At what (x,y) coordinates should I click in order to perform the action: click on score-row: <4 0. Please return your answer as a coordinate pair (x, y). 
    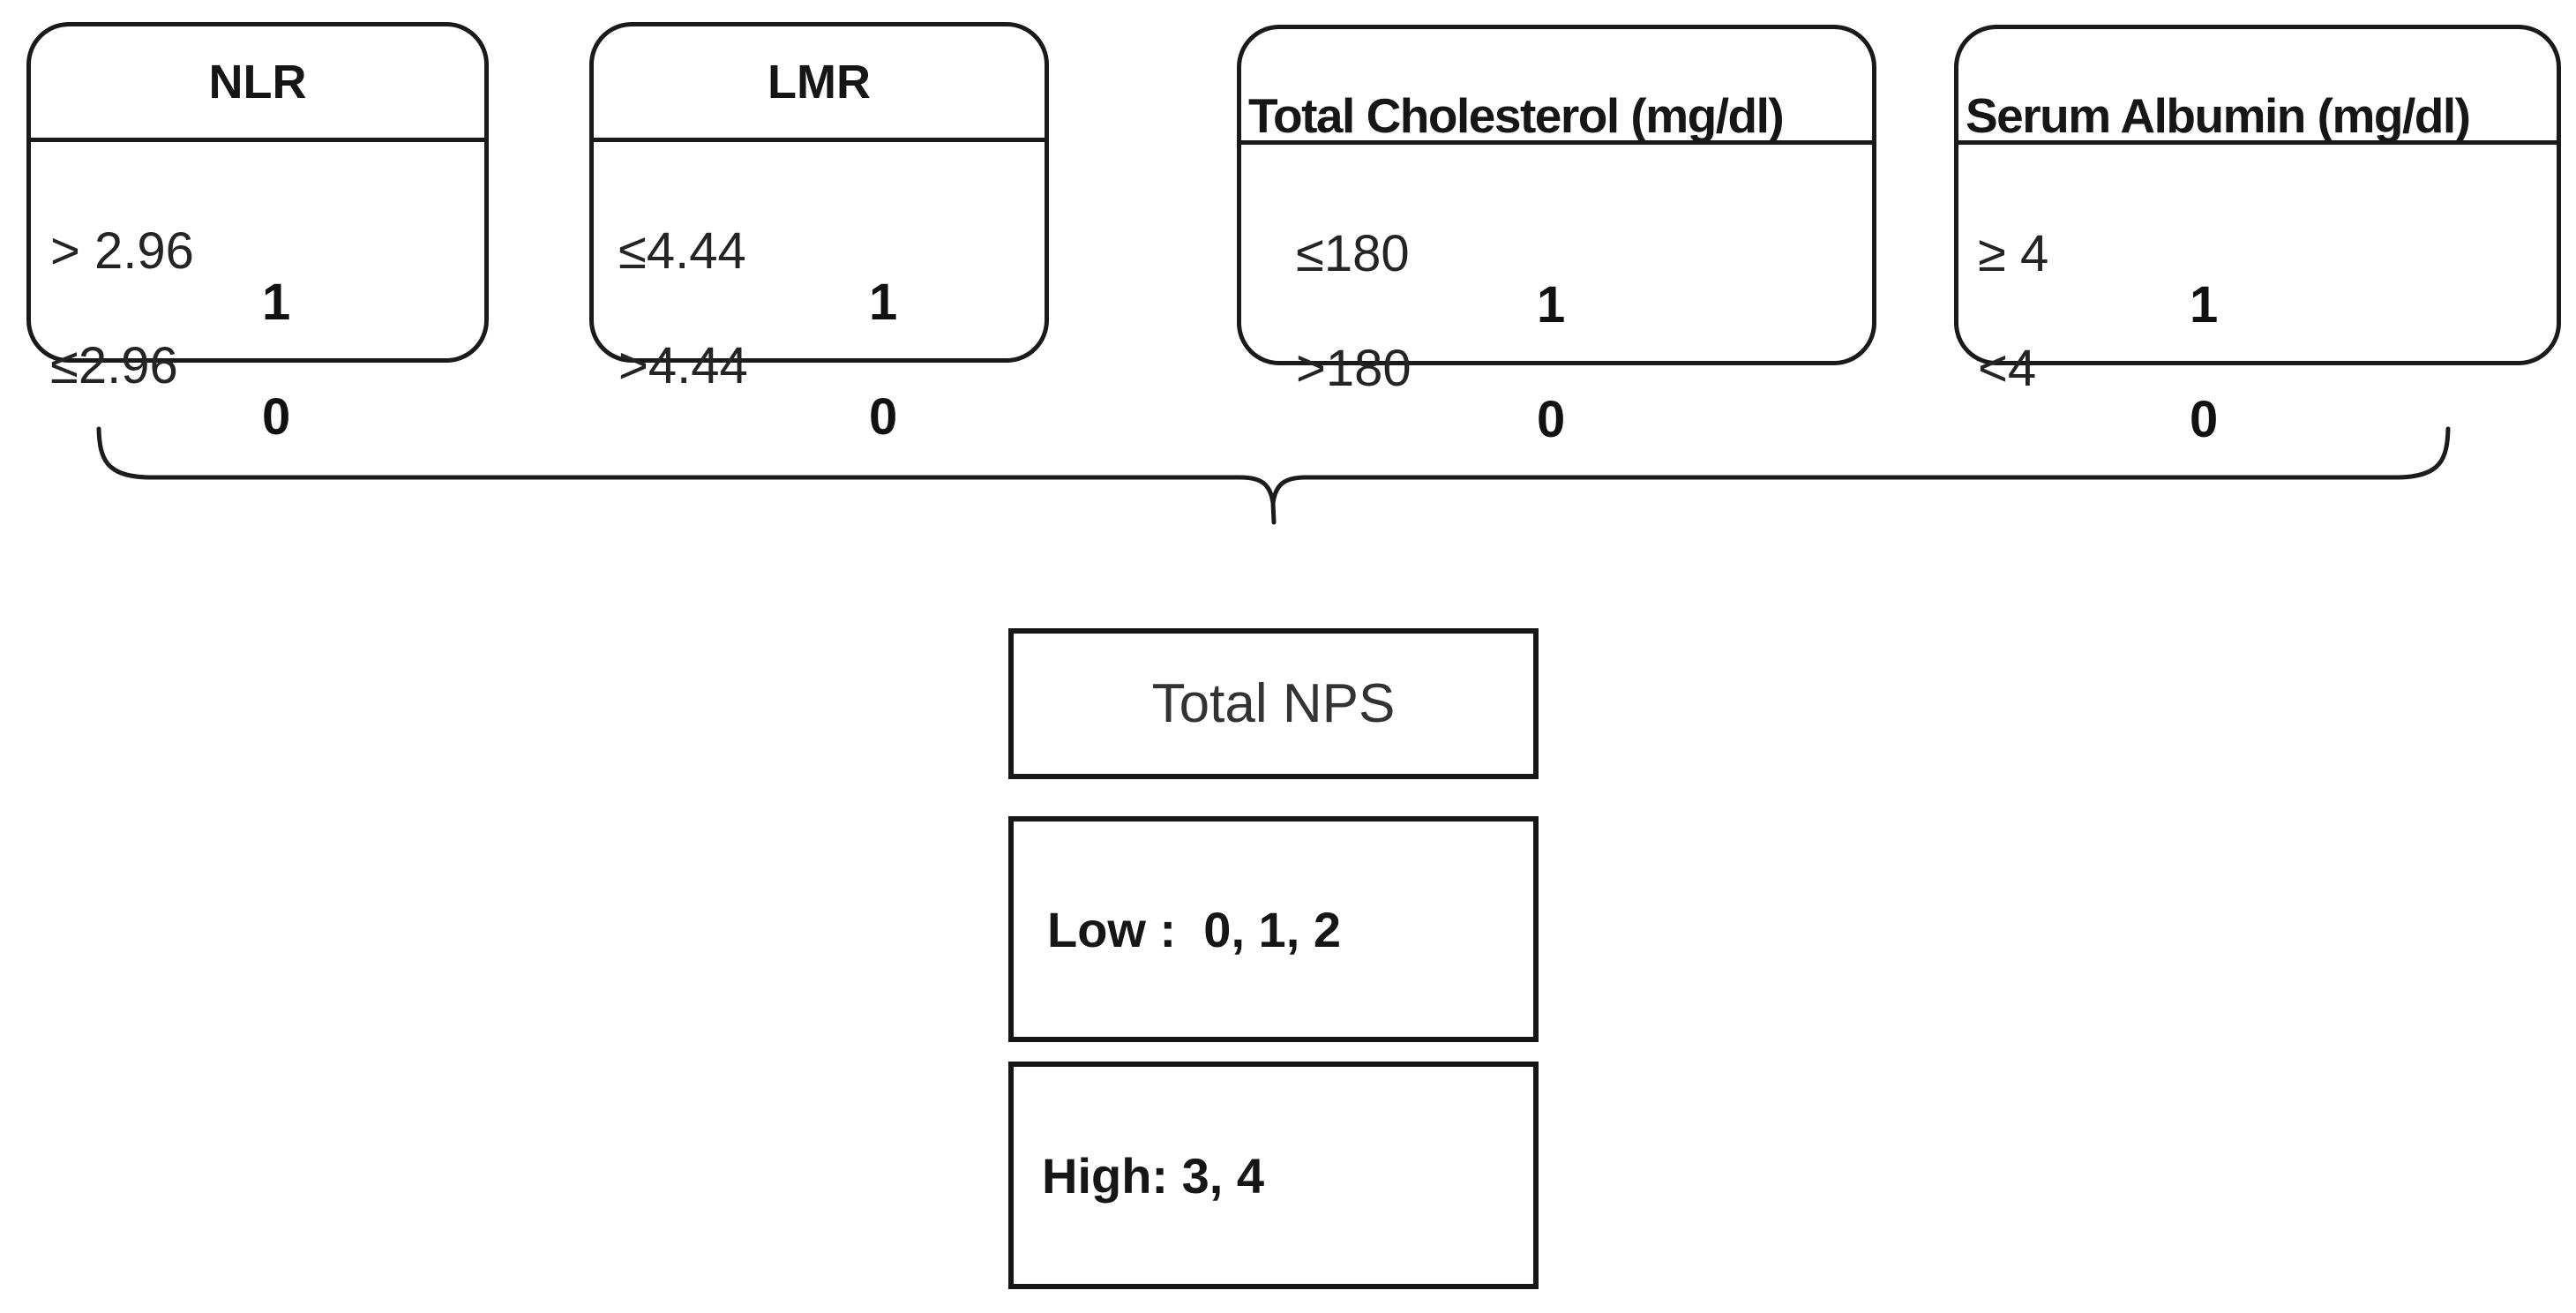
    Looking at the image, I should click on (2258, 369).